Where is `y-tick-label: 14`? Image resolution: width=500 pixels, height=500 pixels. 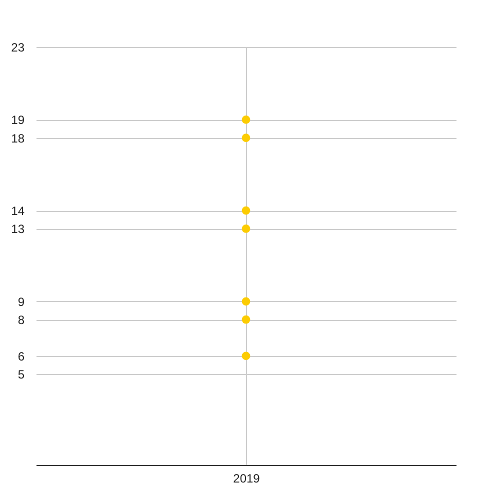
y-tick-label: 14 is located at coordinates (18, 211).